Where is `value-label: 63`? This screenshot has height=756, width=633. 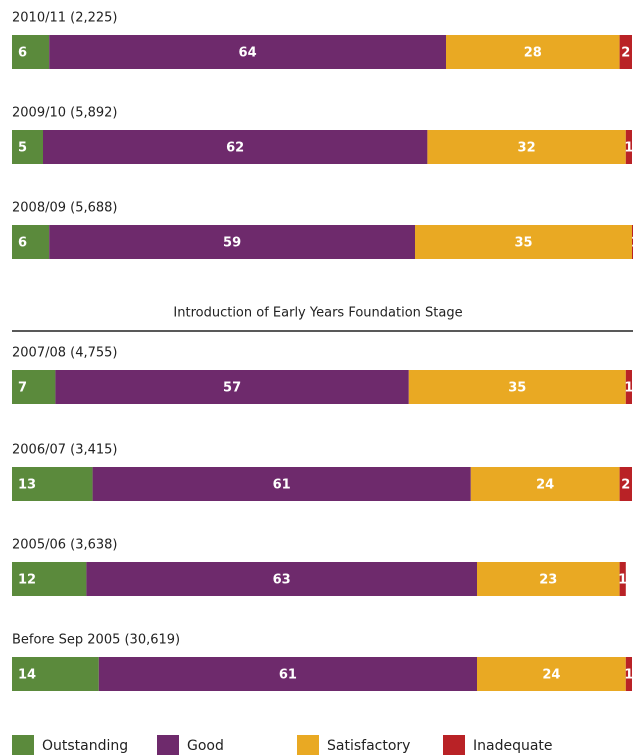
value-label: 63 is located at coordinates (282, 580).